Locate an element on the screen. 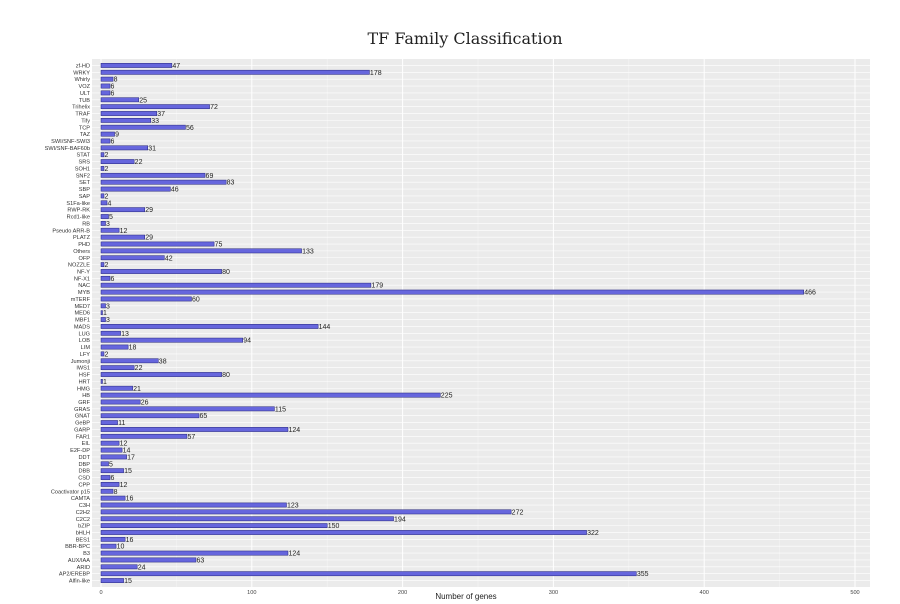 This screenshot has width=900, height=604. category-label: HMG is located at coordinates (83, 389).